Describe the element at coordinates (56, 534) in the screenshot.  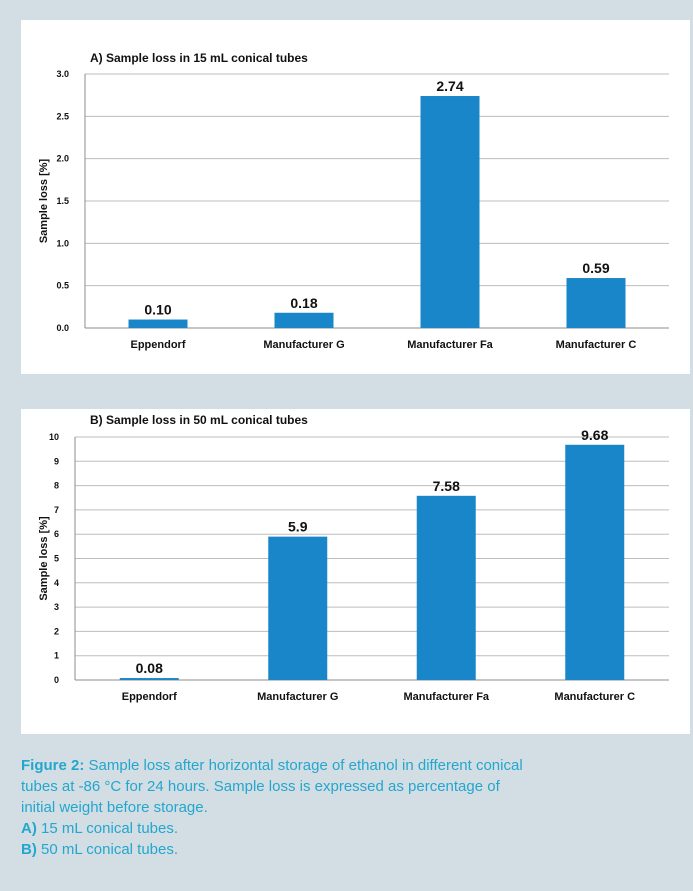
I see `y-tick-label: 6` at that location.